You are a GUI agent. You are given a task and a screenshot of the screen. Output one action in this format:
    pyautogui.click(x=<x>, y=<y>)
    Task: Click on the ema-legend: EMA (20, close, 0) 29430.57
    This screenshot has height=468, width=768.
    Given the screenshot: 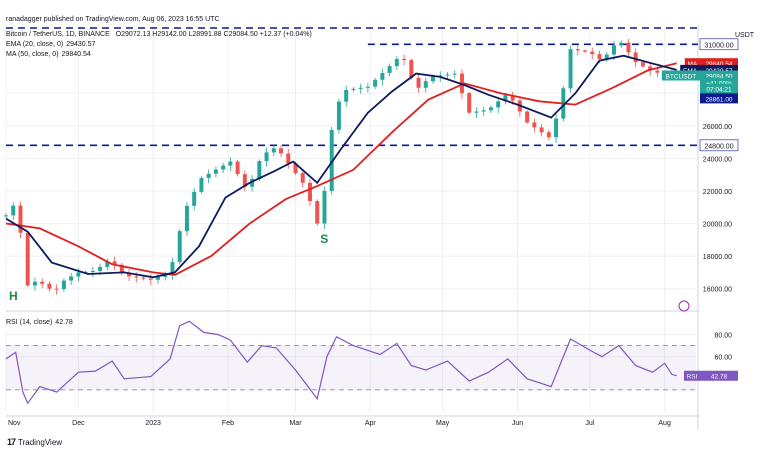 What is the action you would take?
    pyautogui.click(x=50, y=44)
    